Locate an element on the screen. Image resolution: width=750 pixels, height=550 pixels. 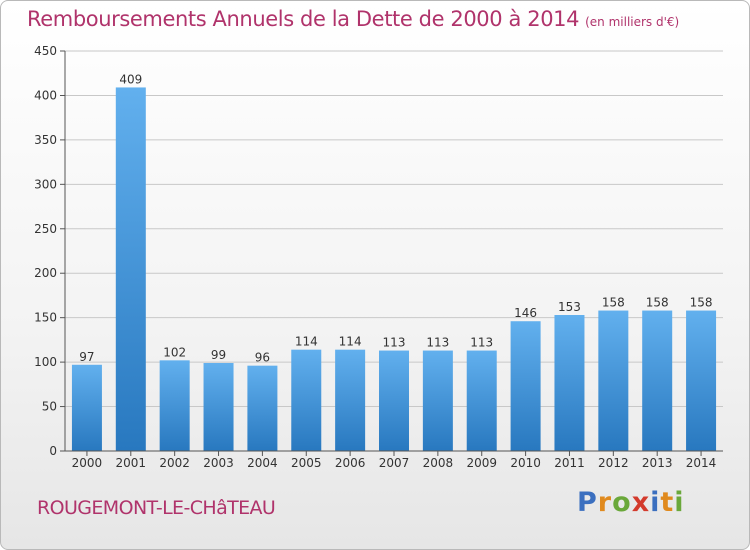
x-tick-label: 2012 is located at coordinates (613, 463).